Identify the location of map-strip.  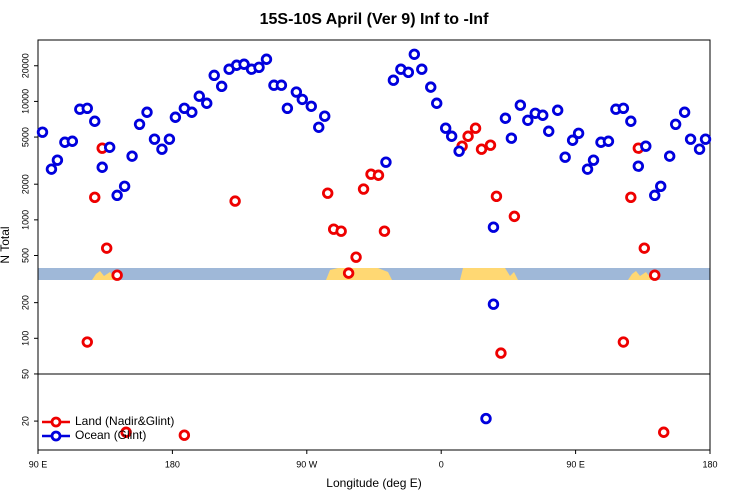
(374, 274).